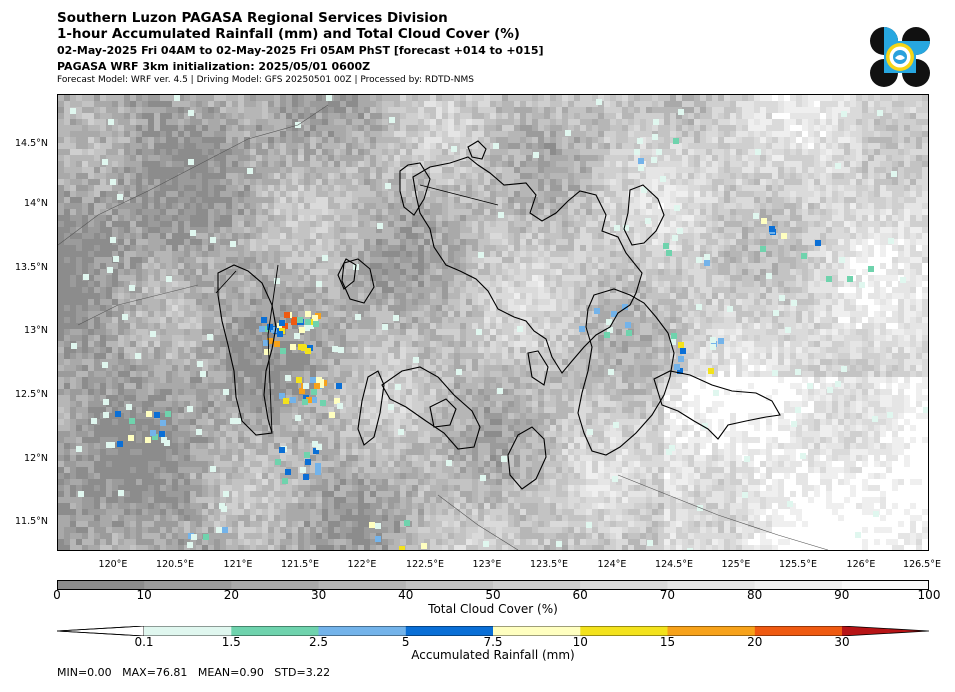  I want to click on lon-tick-122: 122°E, so click(362, 564).